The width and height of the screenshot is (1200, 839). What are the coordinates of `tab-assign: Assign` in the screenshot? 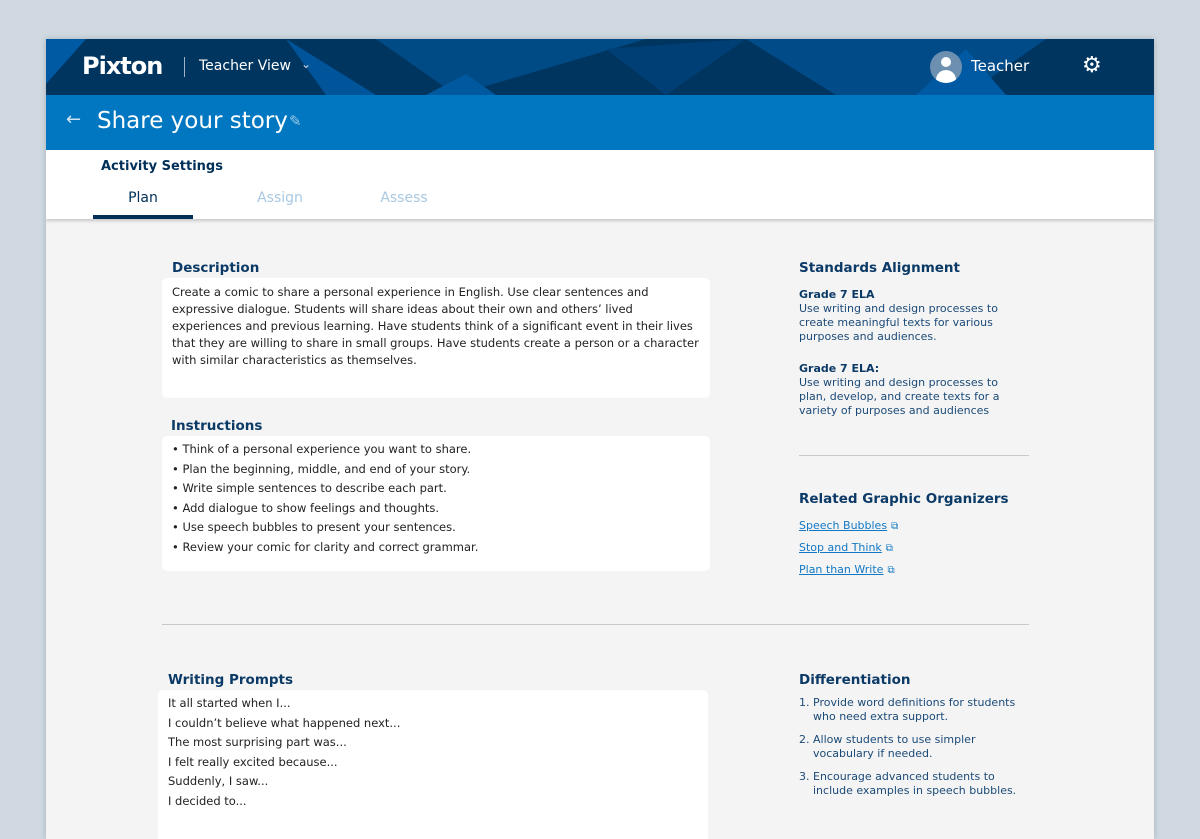 It's located at (280, 198).